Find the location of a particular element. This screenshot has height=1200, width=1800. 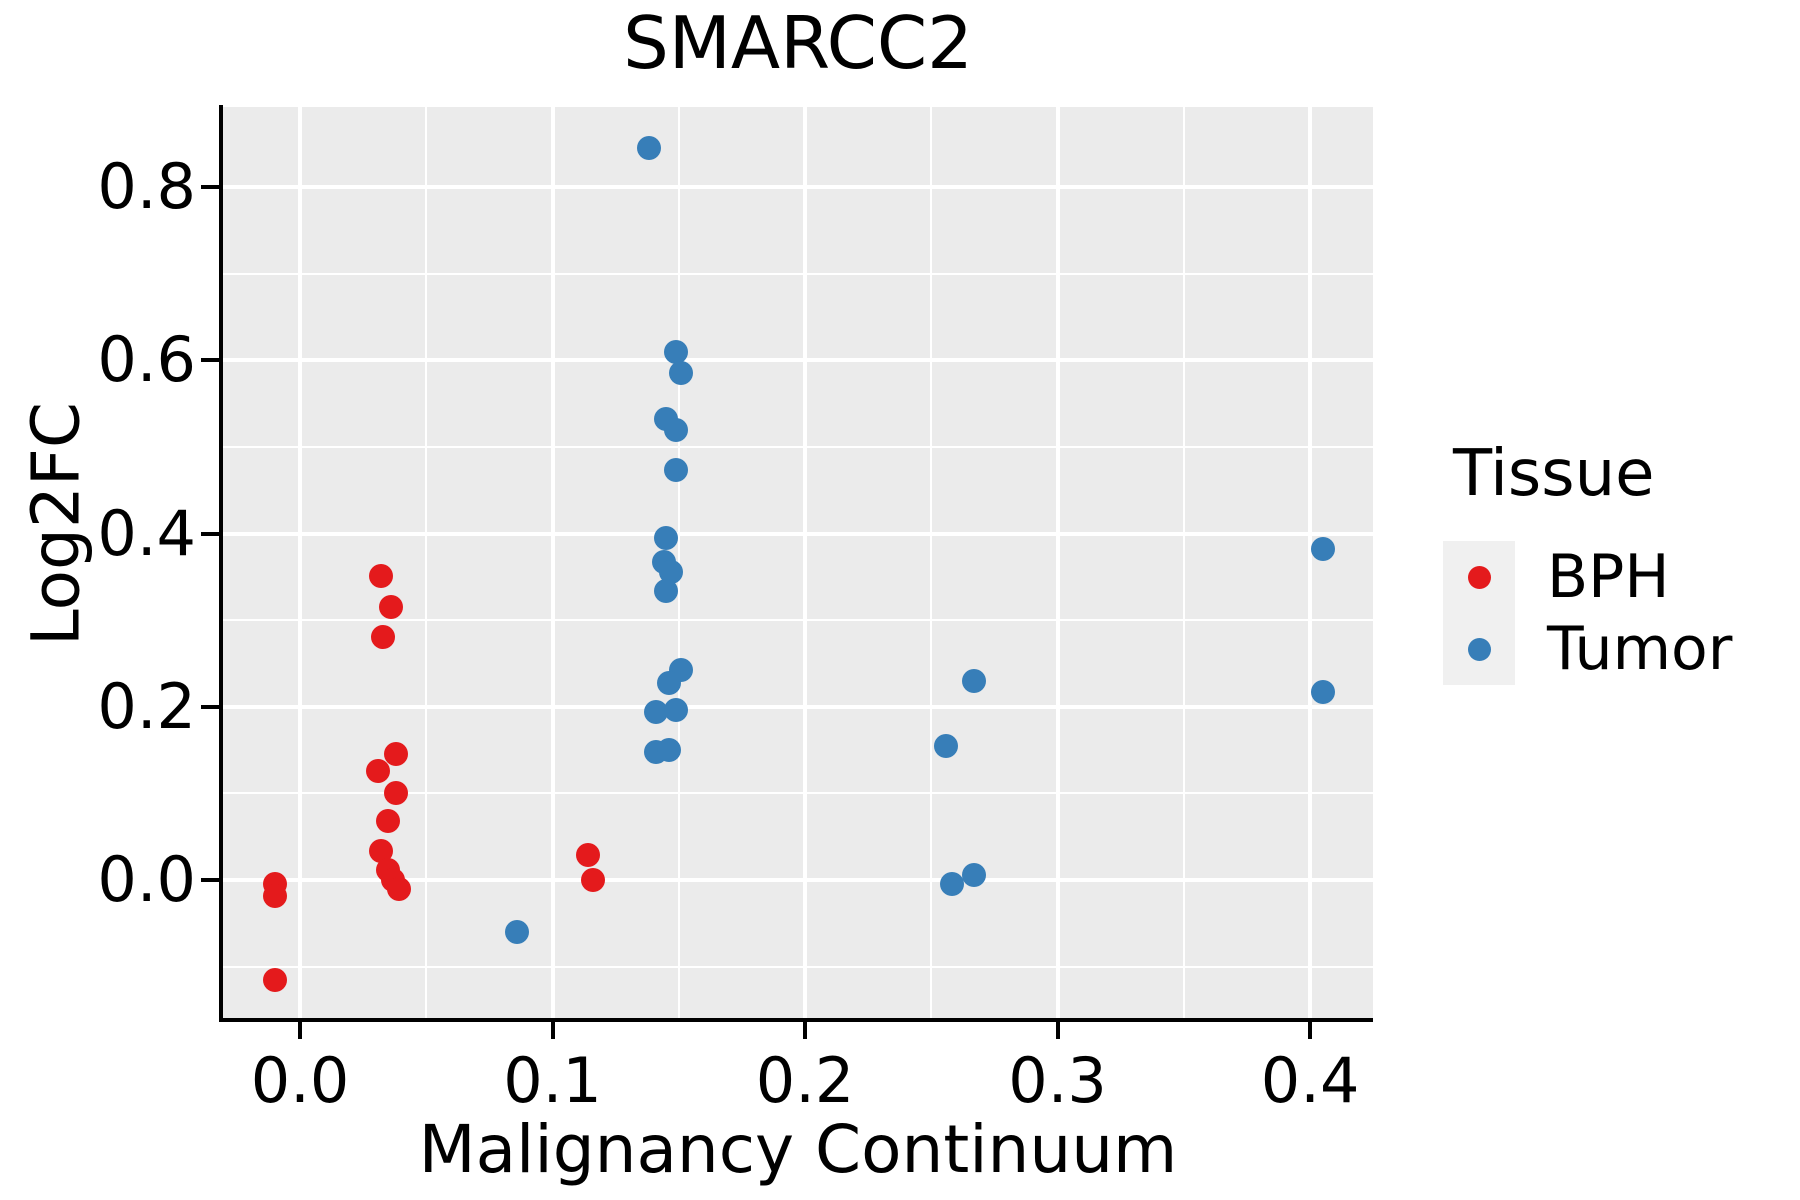

y-axis-title: Log2FC is located at coordinates (56, 524).